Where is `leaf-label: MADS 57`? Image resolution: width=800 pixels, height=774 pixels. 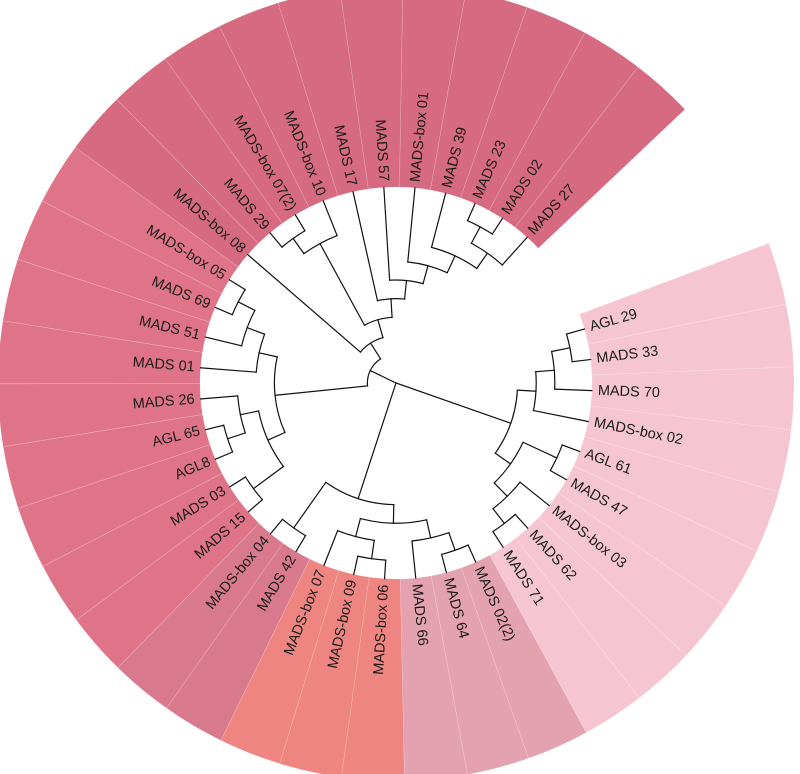 leaf-label: MADS 57 is located at coordinates (382, 150).